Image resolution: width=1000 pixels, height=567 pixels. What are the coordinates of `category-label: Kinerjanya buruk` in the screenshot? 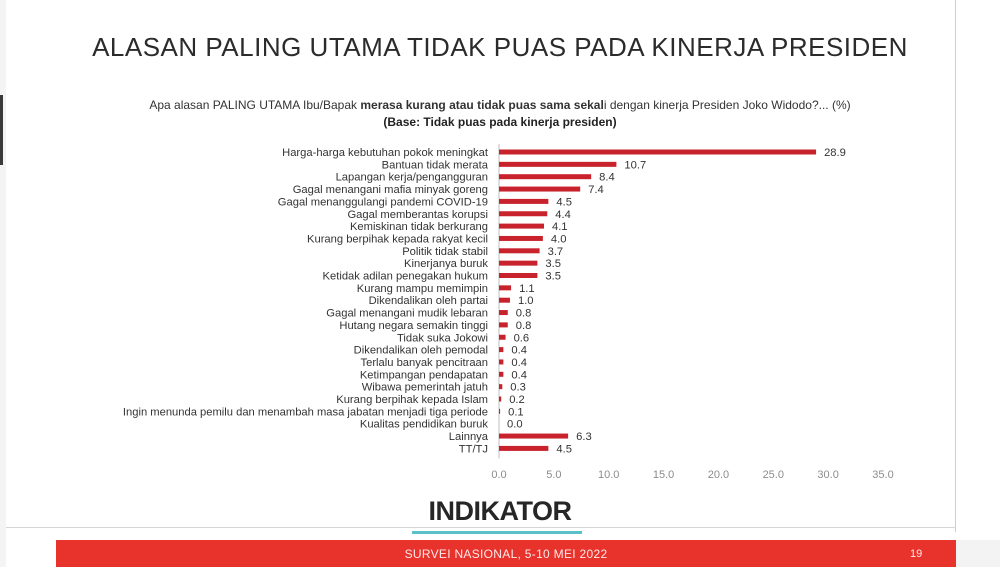 It's located at (446, 264).